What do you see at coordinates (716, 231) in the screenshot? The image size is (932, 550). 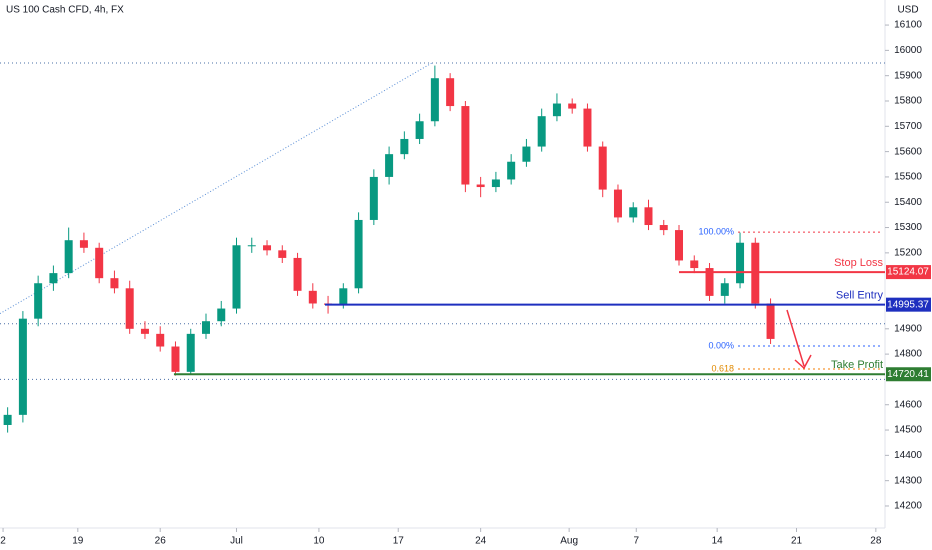 I see `fib-label: 100.00%` at bounding box center [716, 231].